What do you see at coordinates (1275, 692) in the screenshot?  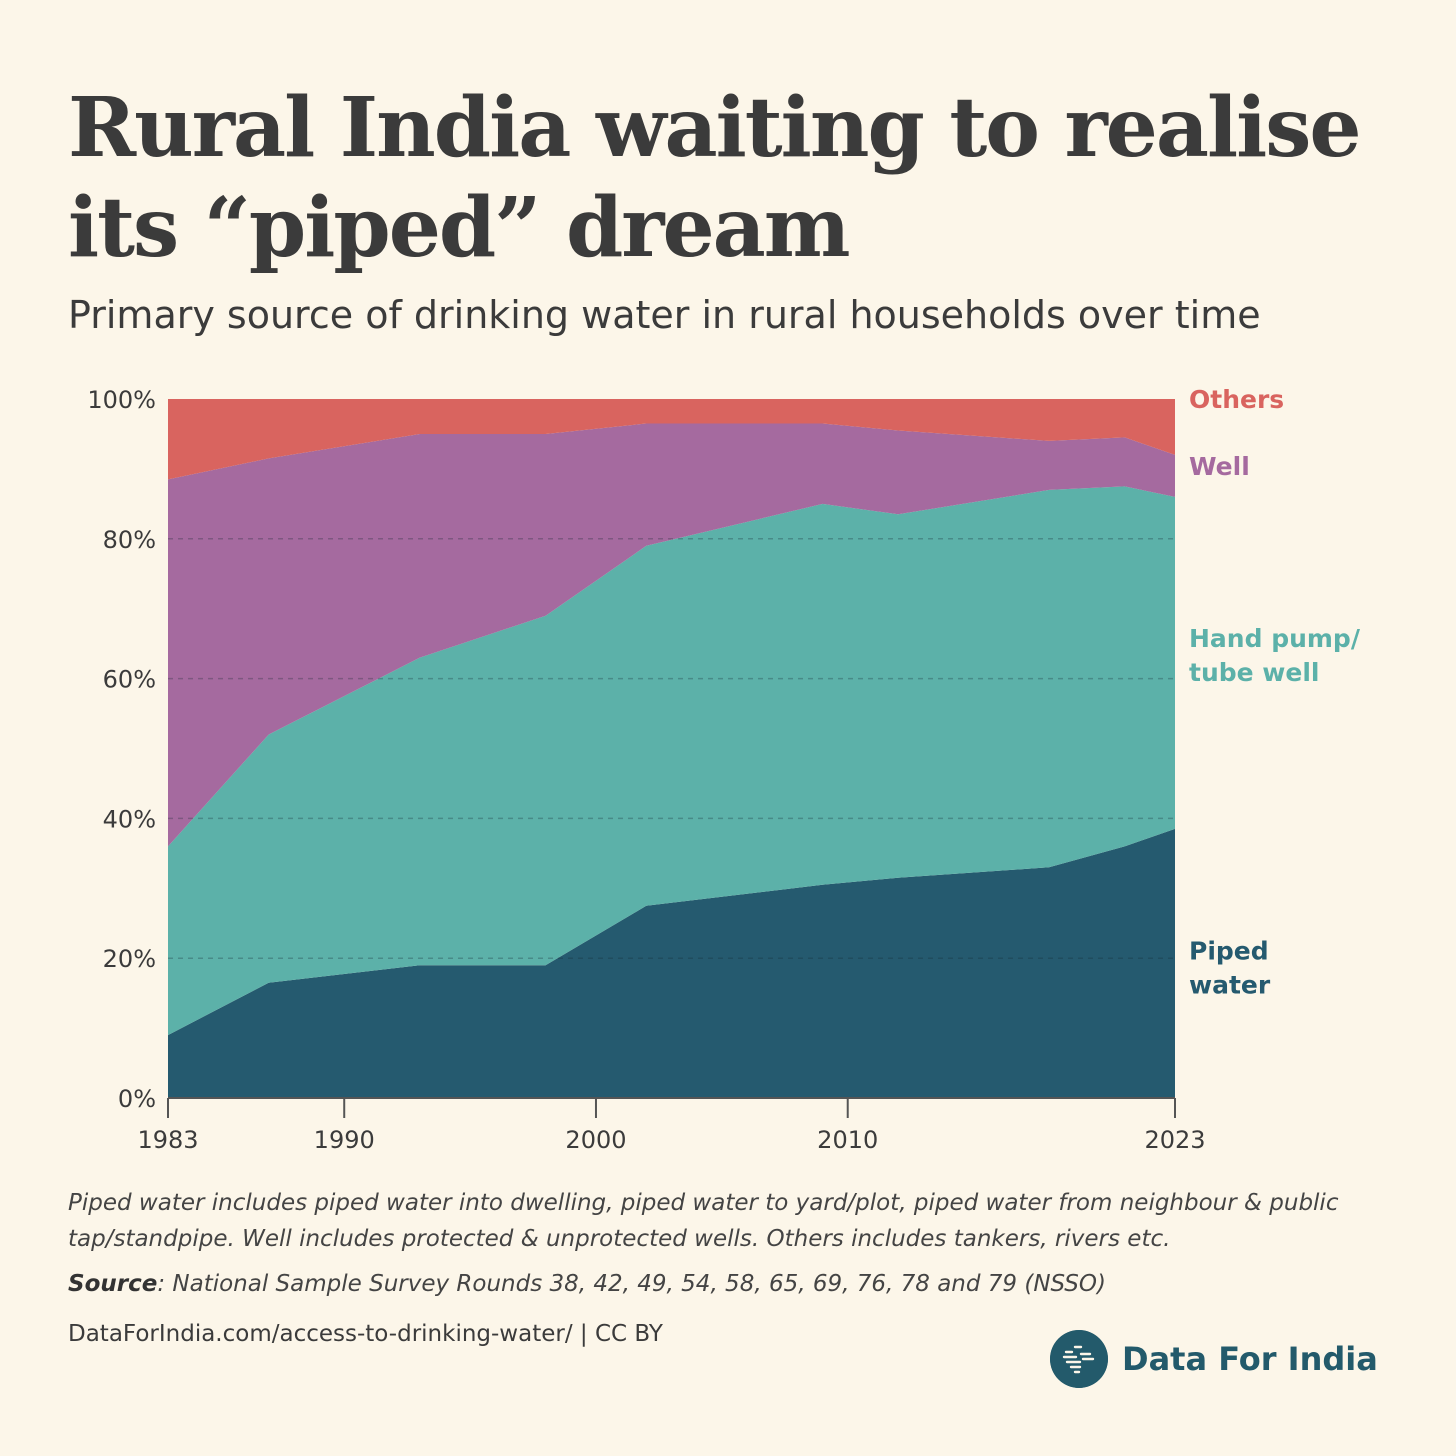 I see `series-labels: Piped water Hand pump/tube well Well Others` at bounding box center [1275, 692].